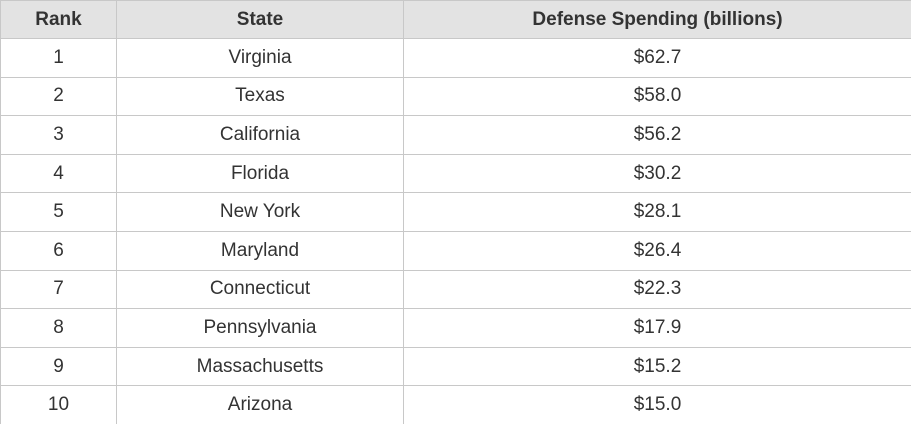 Image resolution: width=911 pixels, height=424 pixels. I want to click on rank-cell: 9, so click(59, 366).